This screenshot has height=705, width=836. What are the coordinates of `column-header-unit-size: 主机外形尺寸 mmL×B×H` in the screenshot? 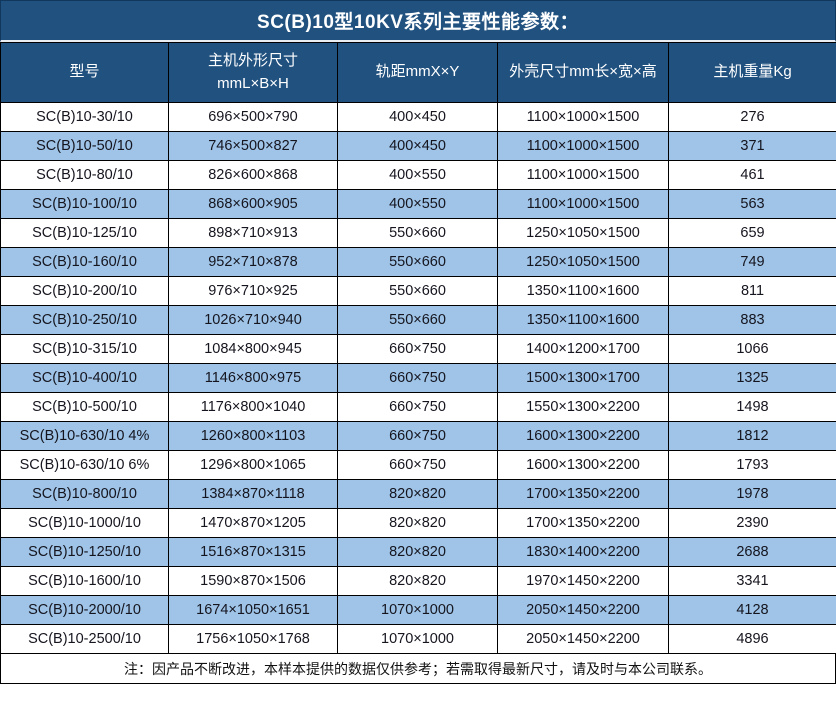 It's located at (253, 72).